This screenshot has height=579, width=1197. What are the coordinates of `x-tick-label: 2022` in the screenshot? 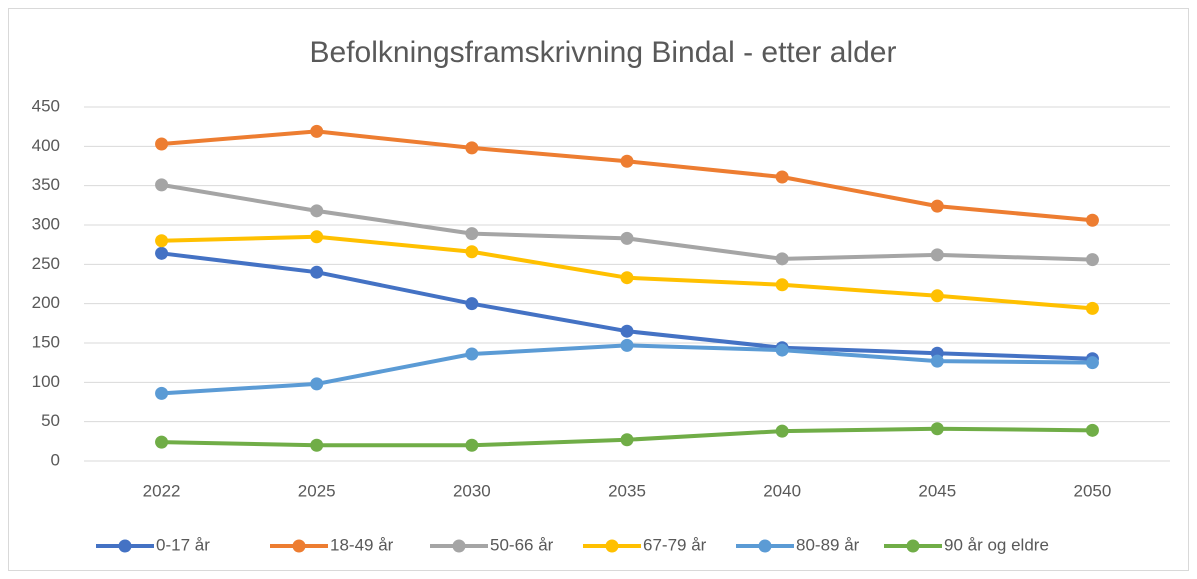 It's located at (162, 490).